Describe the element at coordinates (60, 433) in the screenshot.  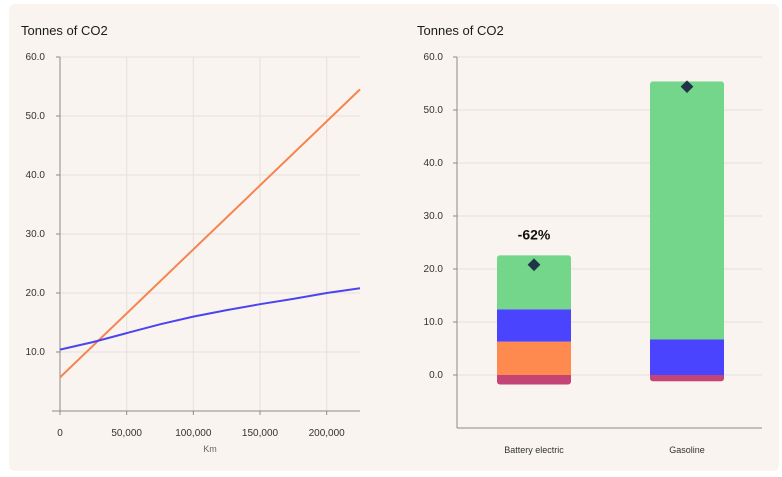
I see `x-tick-label: 0` at that location.